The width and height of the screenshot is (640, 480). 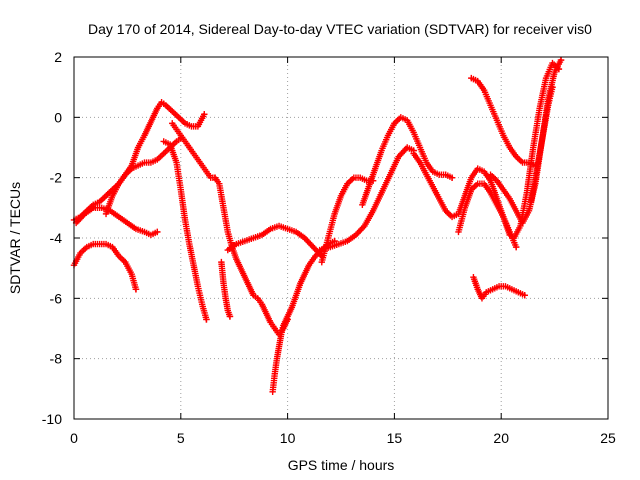 I want to click on y-tick-label: 2, so click(x=58, y=57).